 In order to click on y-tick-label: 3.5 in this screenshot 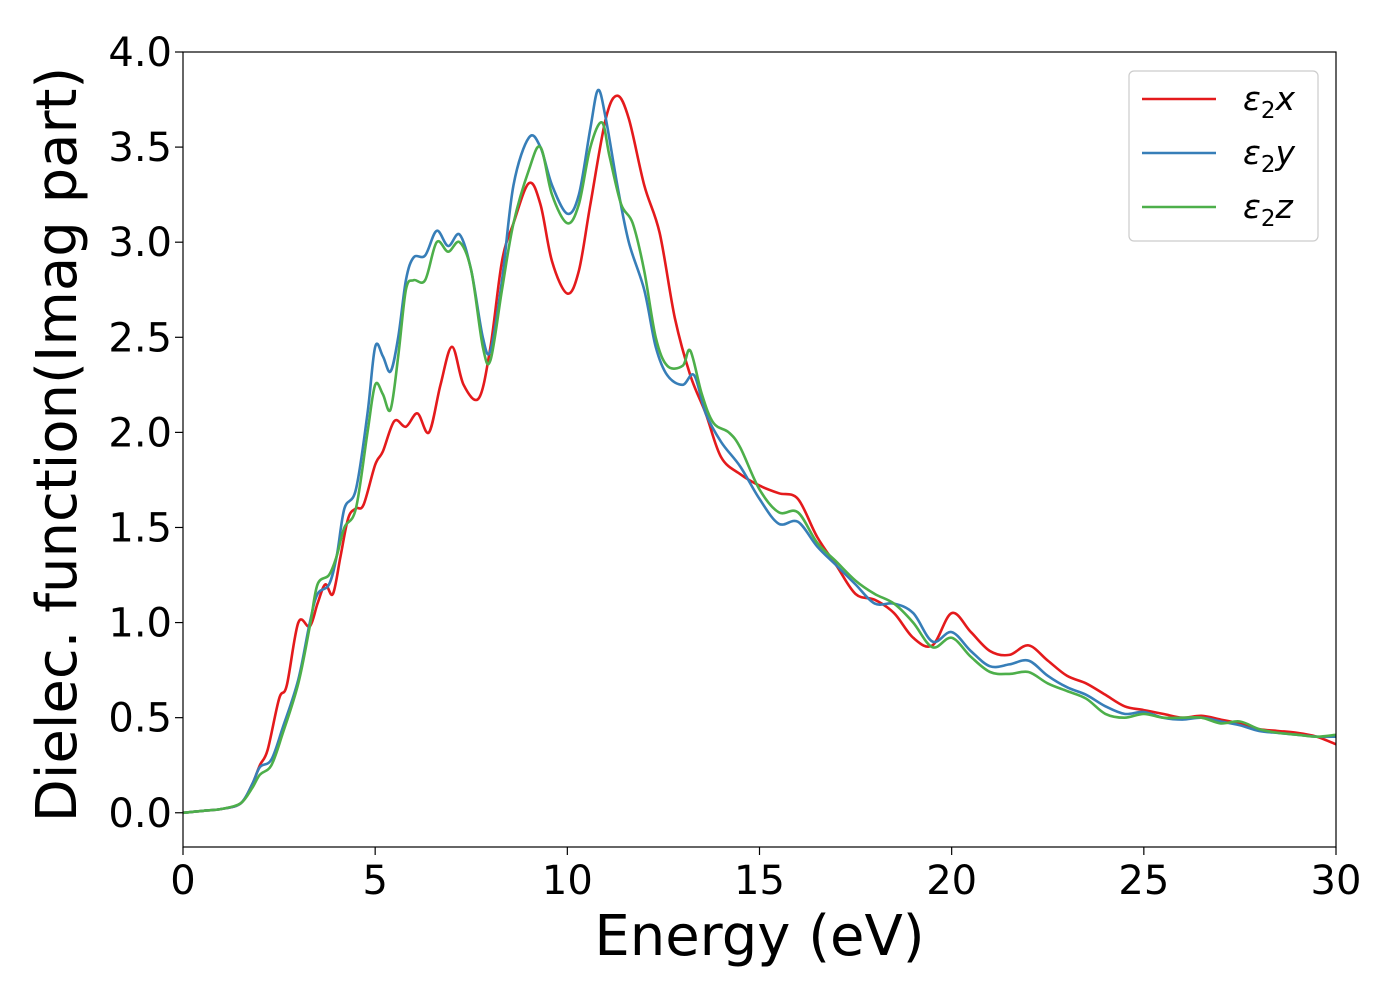, I will do `click(140, 148)`.